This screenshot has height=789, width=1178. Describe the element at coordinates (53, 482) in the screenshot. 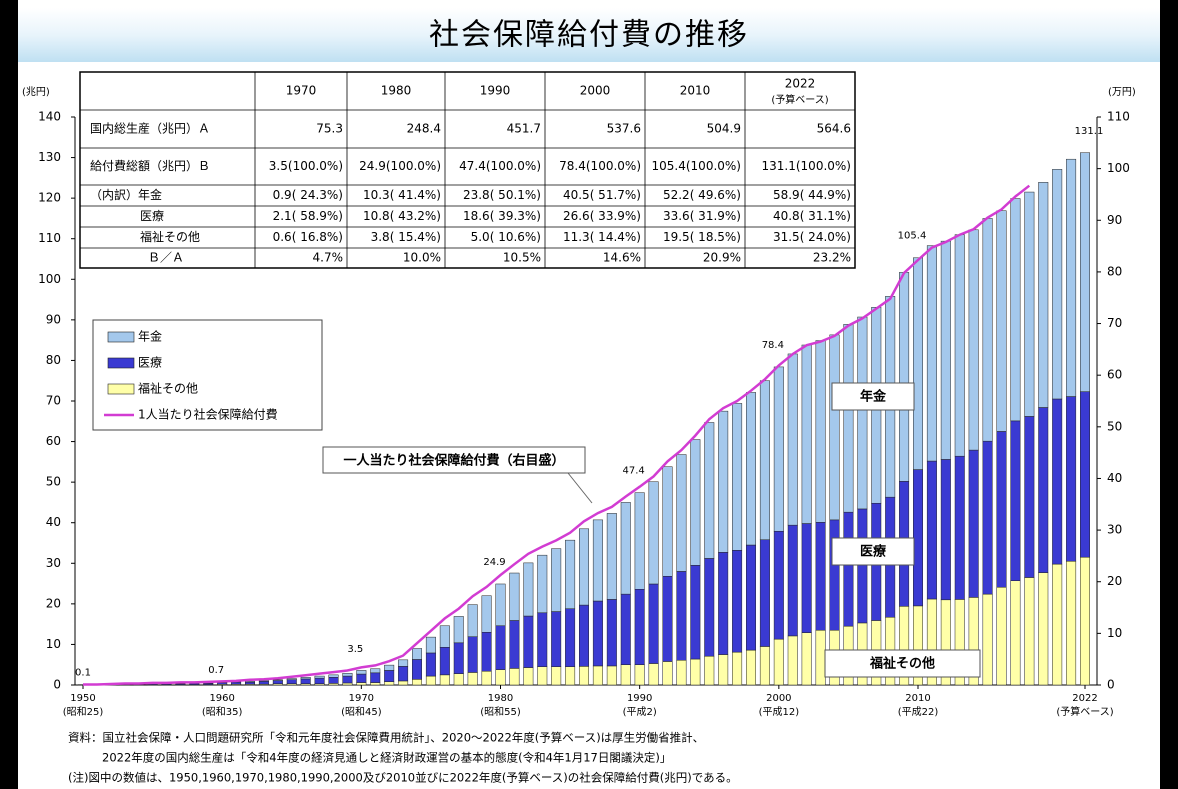

I see `y-tick-label: 50` at that location.